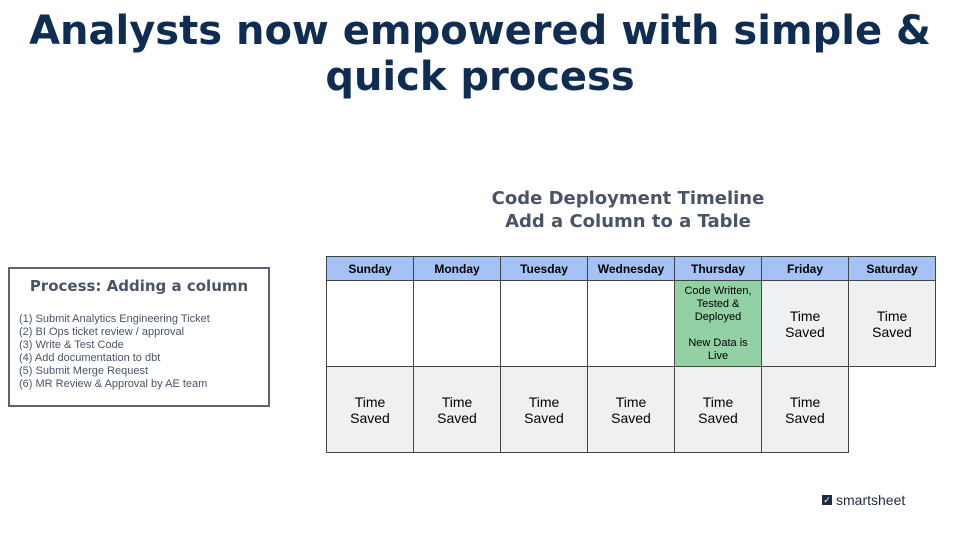 Image resolution: width=960 pixels, height=540 pixels. I want to click on process-step: (4) Add documentation to dbt, so click(90, 358).